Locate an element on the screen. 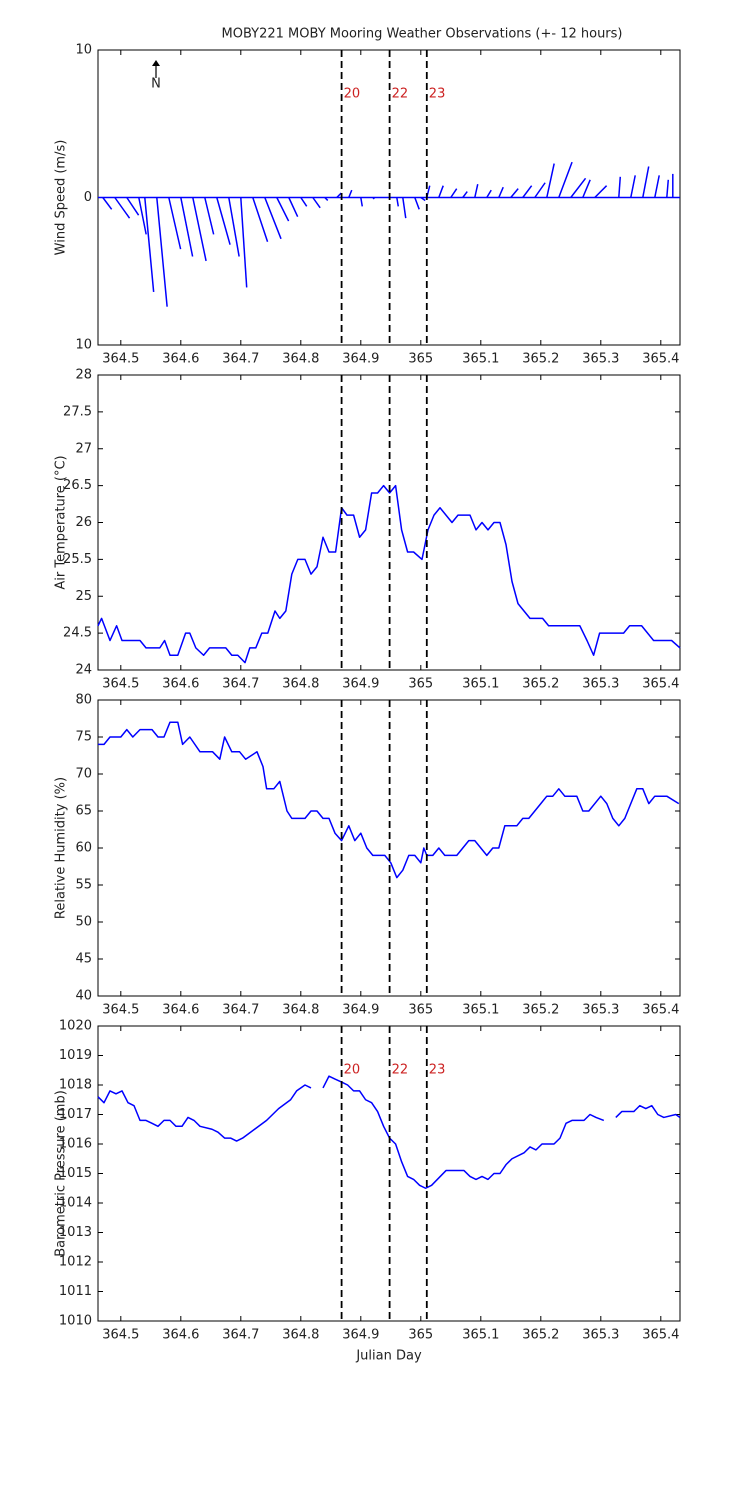  y-tick-label: 1014 is located at coordinates (75, 1203).